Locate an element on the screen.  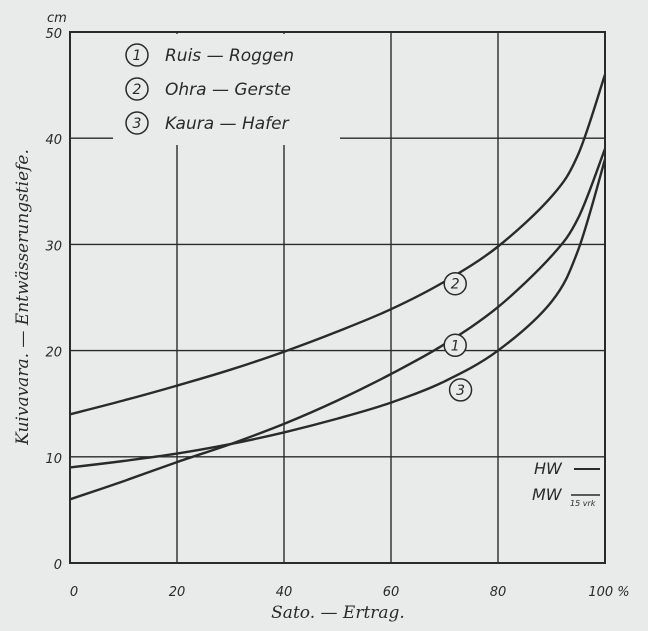
x-tick-label: 80 is located at coordinates (498, 592).